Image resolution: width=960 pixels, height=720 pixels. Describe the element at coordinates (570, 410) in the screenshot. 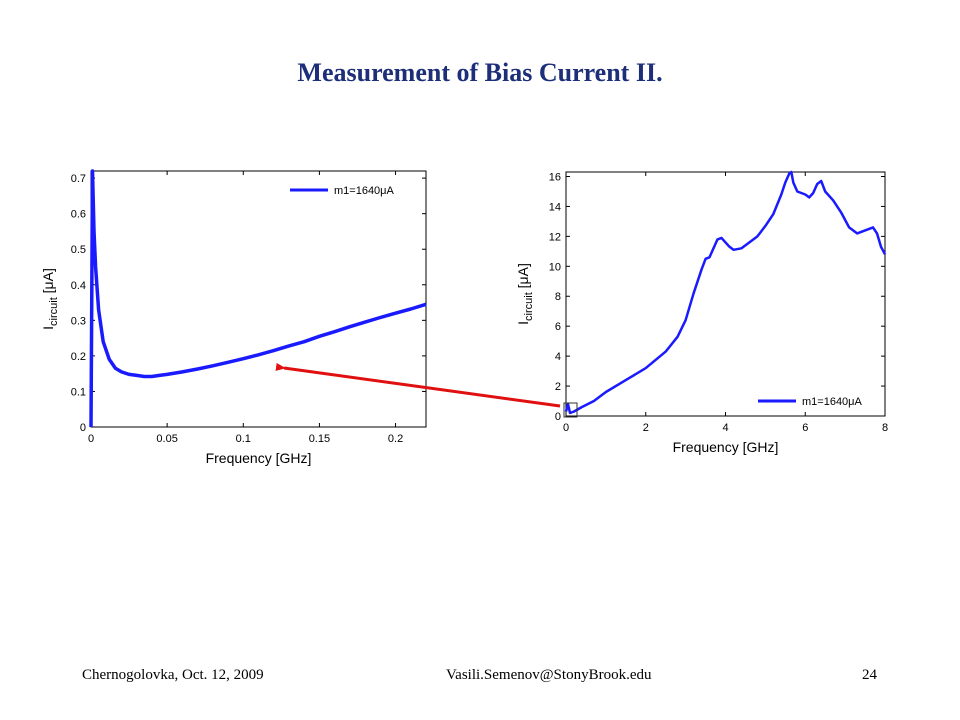

I see `zoom-region-box` at that location.